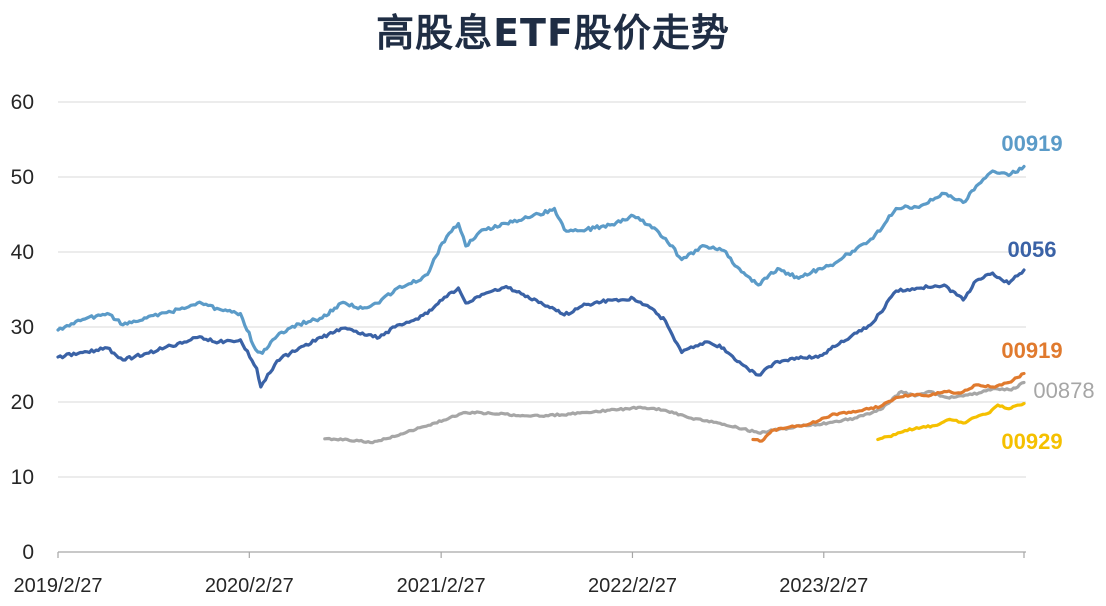 The width and height of the screenshot is (1106, 606). Describe the element at coordinates (632, 586) in the screenshot. I see `x-tick-label: 2022/2/27` at that location.